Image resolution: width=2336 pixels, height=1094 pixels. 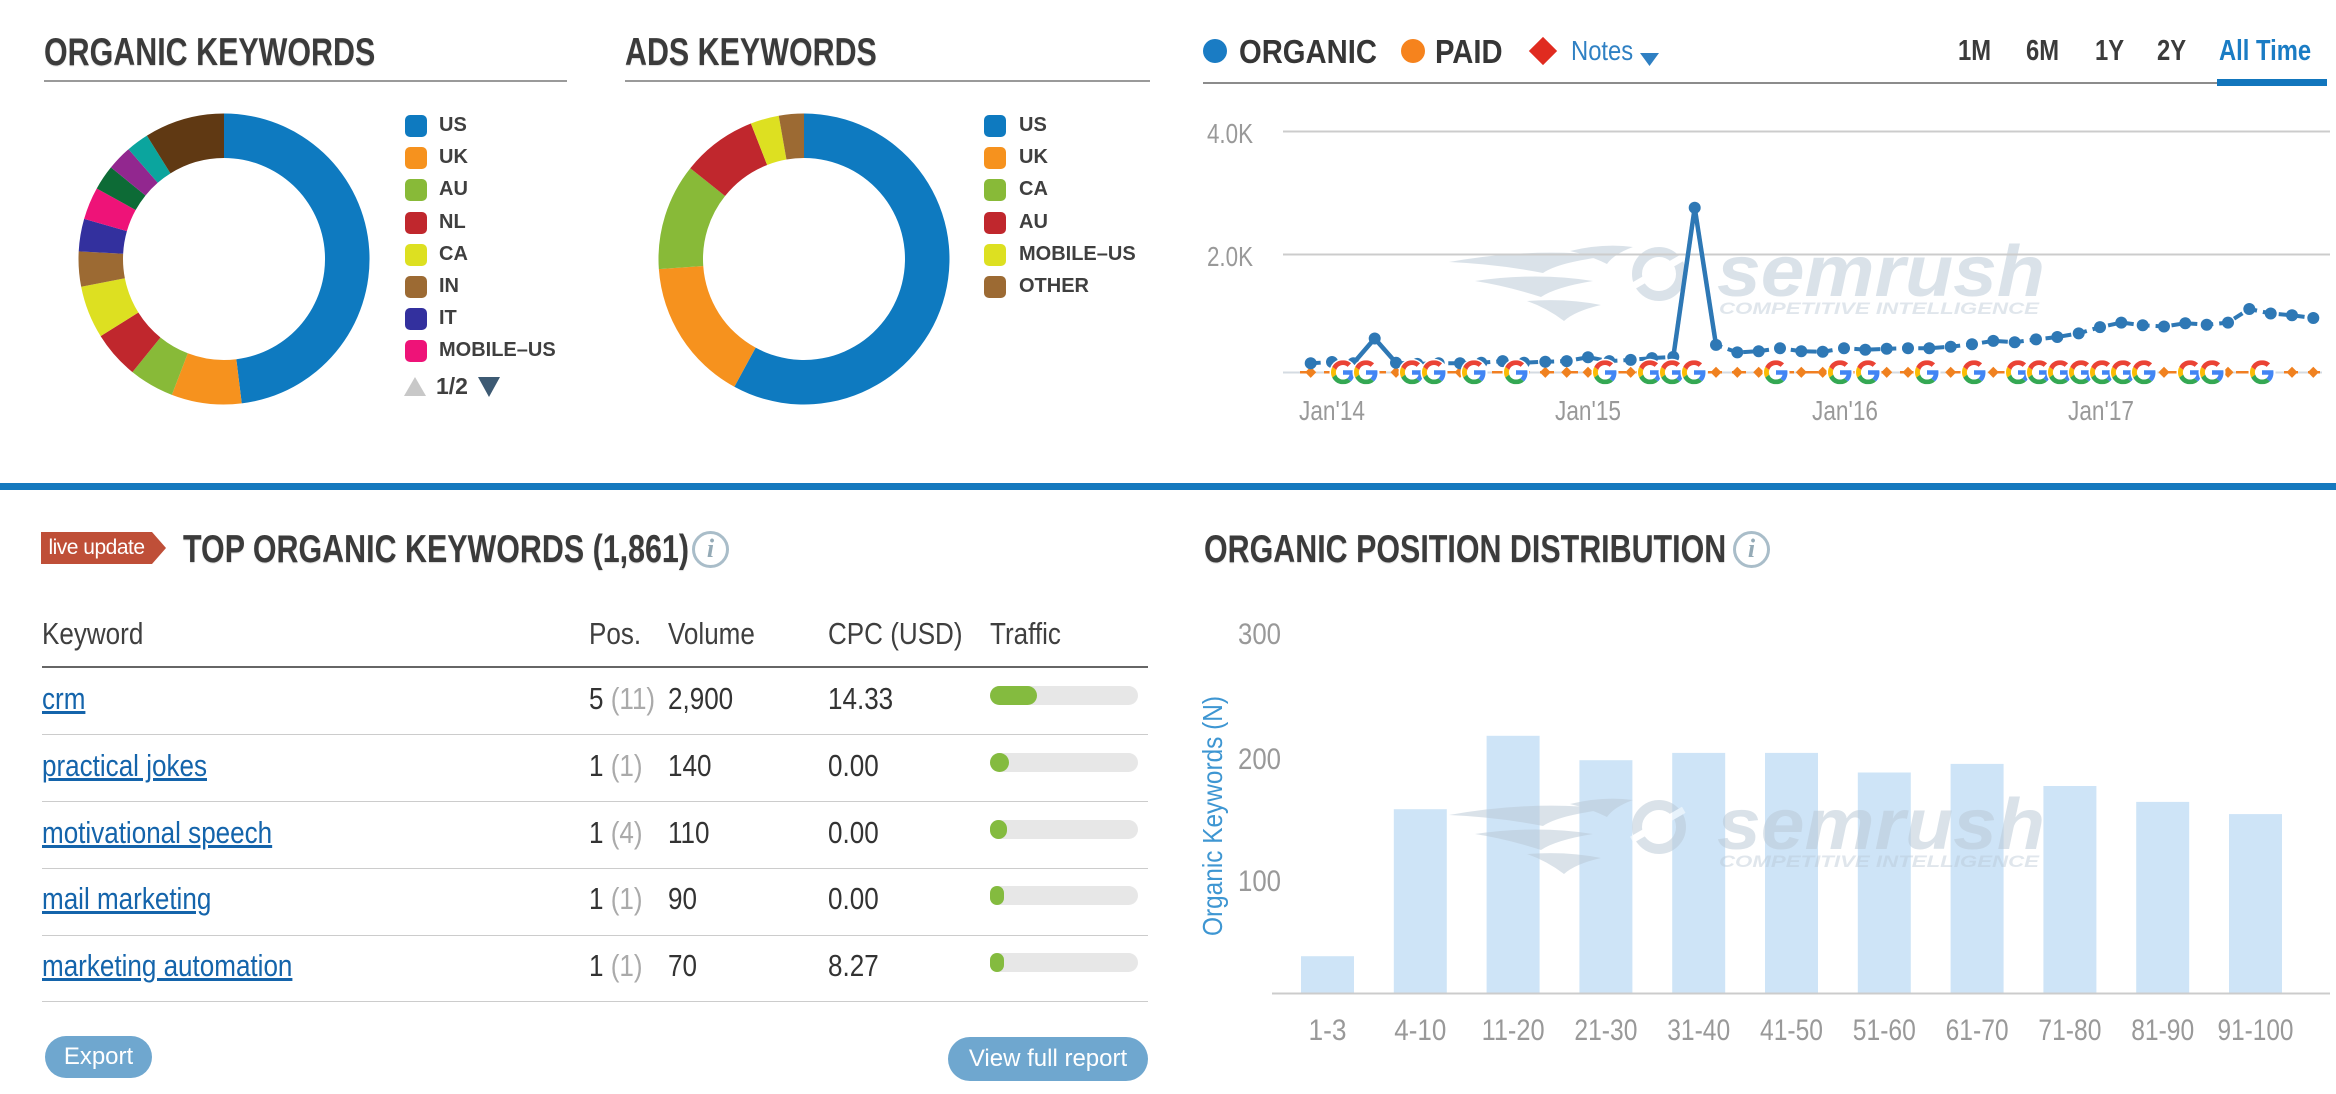 What do you see at coordinates (1230, 133) in the screenshot?
I see `svg-text: 4.0K` at bounding box center [1230, 133].